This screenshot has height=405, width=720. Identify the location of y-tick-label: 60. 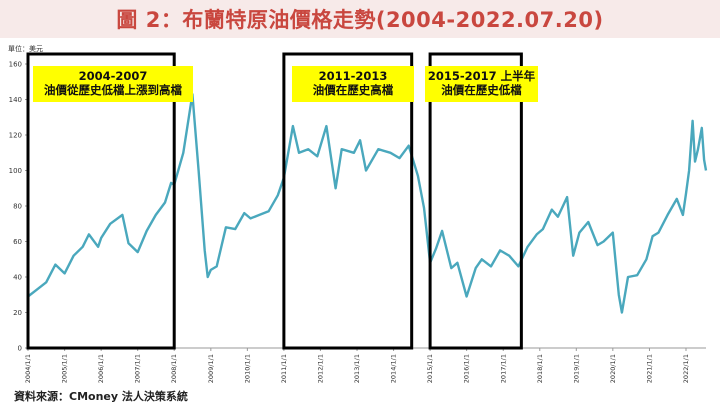
(17, 242).